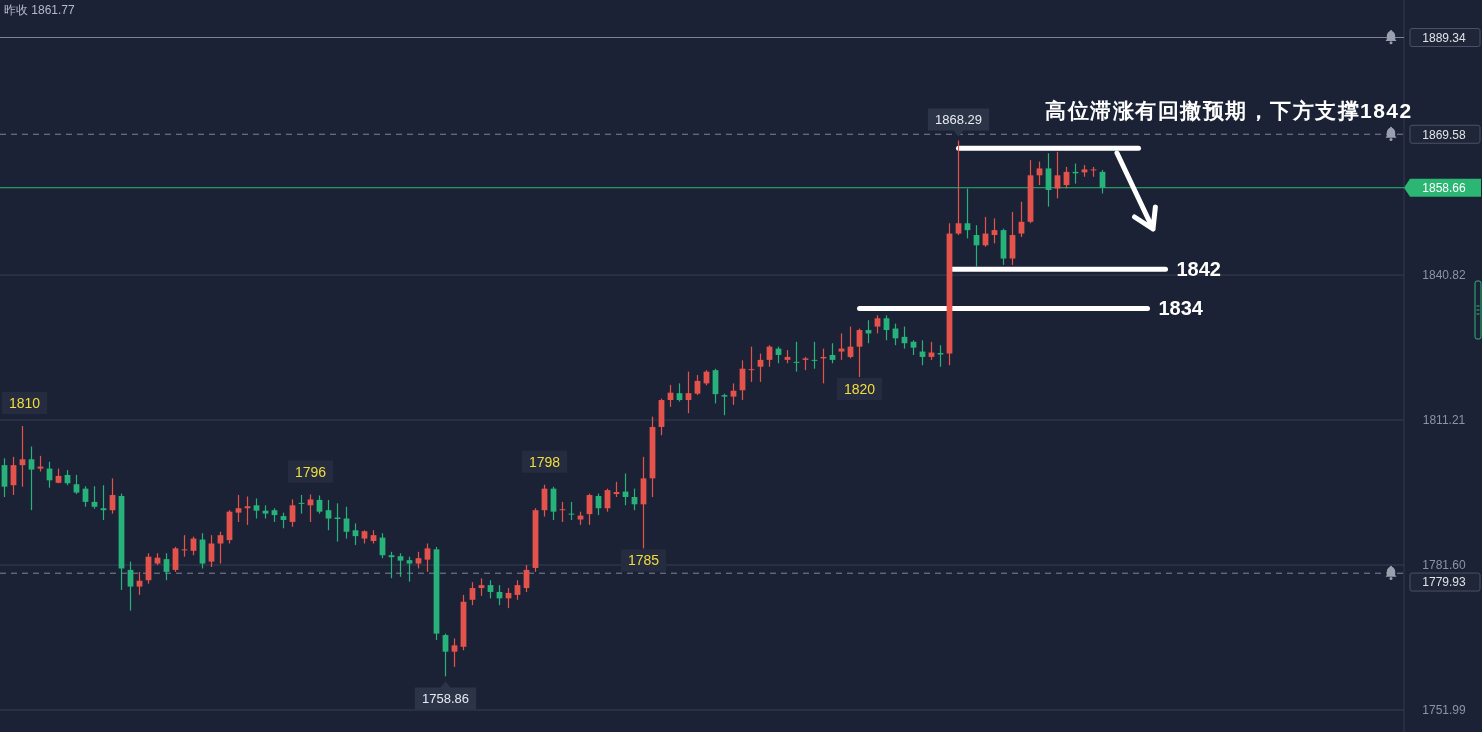 This screenshot has height=732, width=1482. What do you see at coordinates (643, 560) in the screenshot?
I see `annotation: 1785` at bounding box center [643, 560].